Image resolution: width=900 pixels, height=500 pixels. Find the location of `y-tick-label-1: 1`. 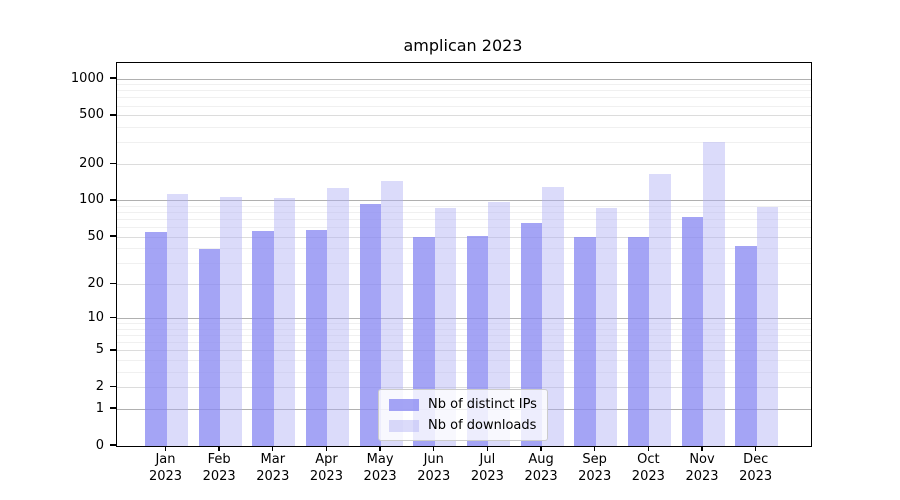

y-tick-label-1: 1 is located at coordinates (99, 408).